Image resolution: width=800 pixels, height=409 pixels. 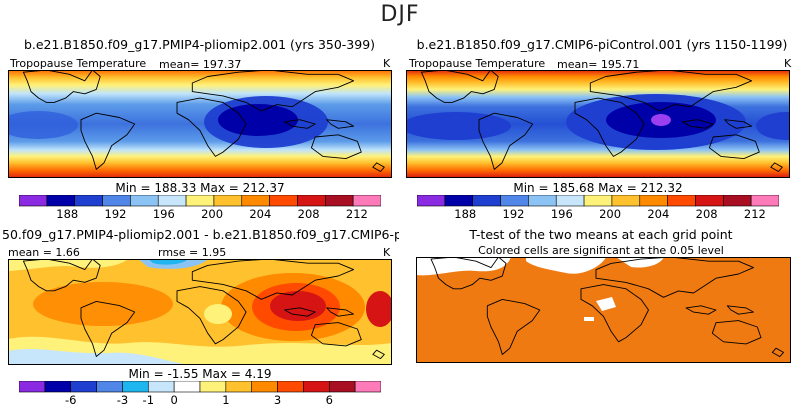 I want to click on panel1-colorbar-cells, so click(x=200, y=201).